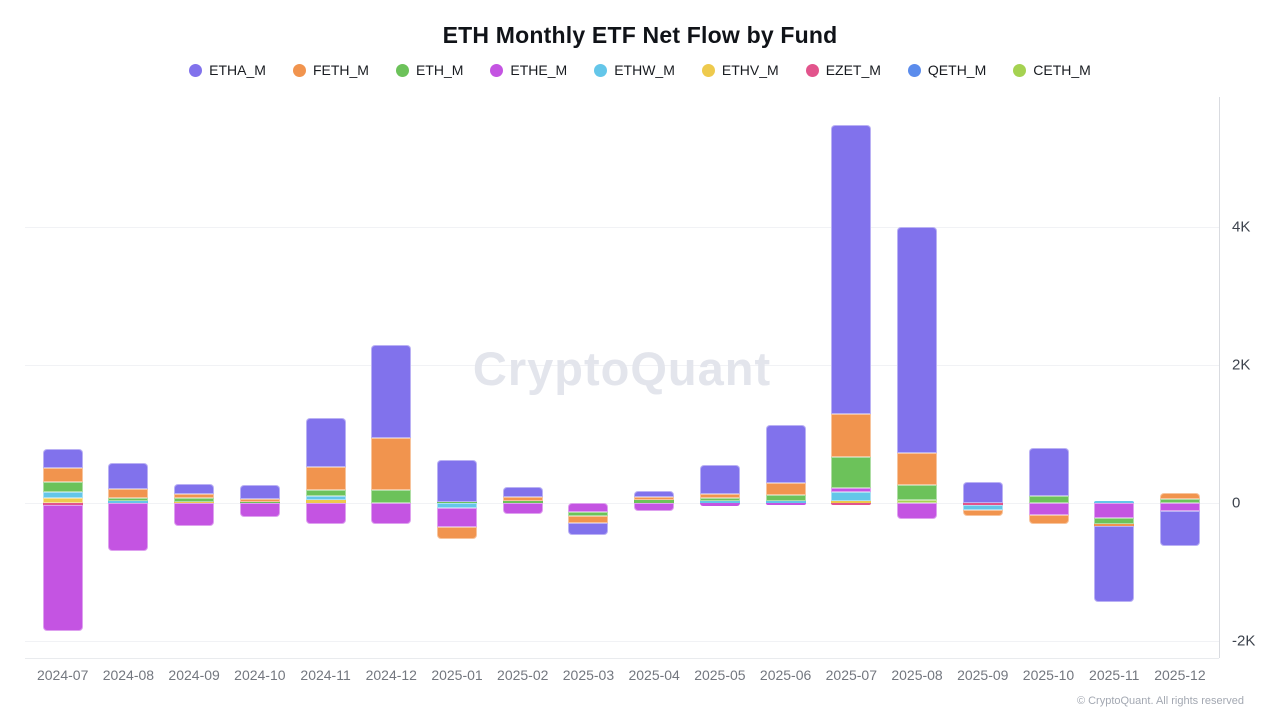  Describe the element at coordinates (720, 675) in the screenshot. I see `x-tick-label: 2025-05` at that location.